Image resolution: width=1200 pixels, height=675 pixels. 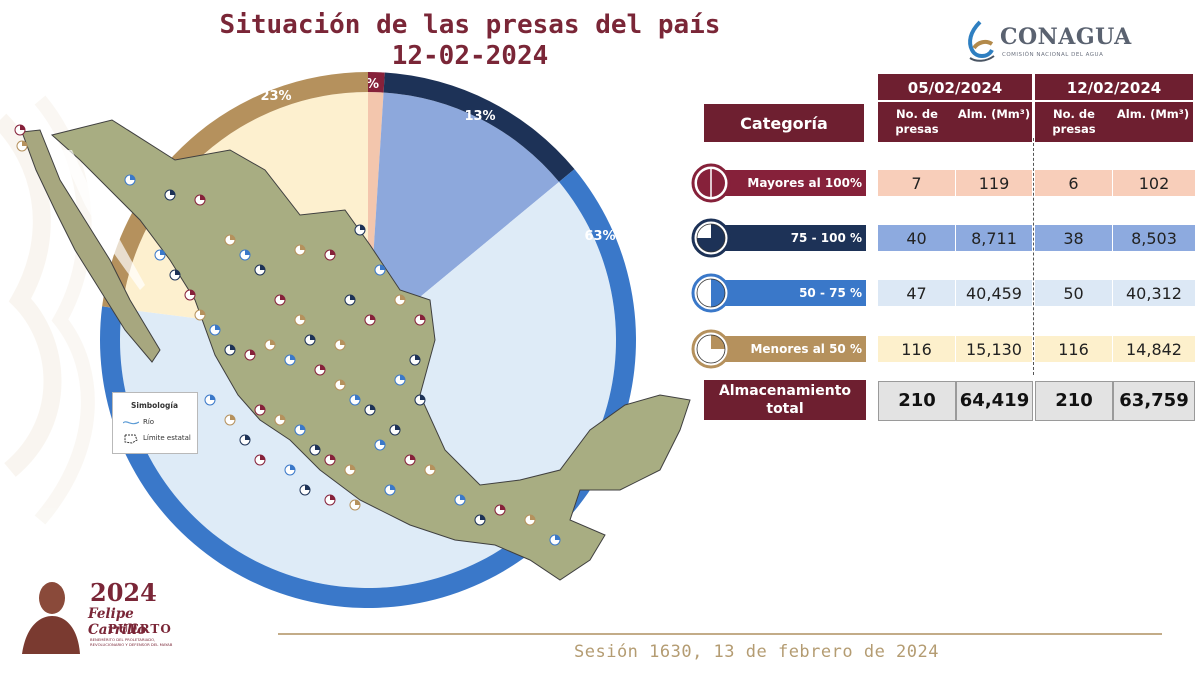 What do you see at coordinates (275, 96) in the screenshot?
I see `pie-slice-label: 23%` at bounding box center [275, 96].